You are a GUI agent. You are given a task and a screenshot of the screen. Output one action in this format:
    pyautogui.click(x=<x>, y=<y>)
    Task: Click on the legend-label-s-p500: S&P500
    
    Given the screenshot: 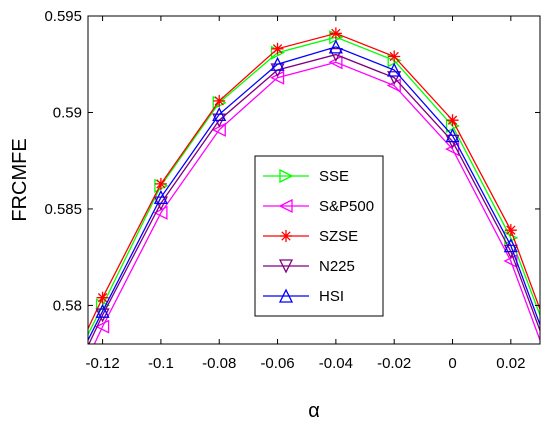 What is the action you would take?
    pyautogui.click(x=346, y=206)
    